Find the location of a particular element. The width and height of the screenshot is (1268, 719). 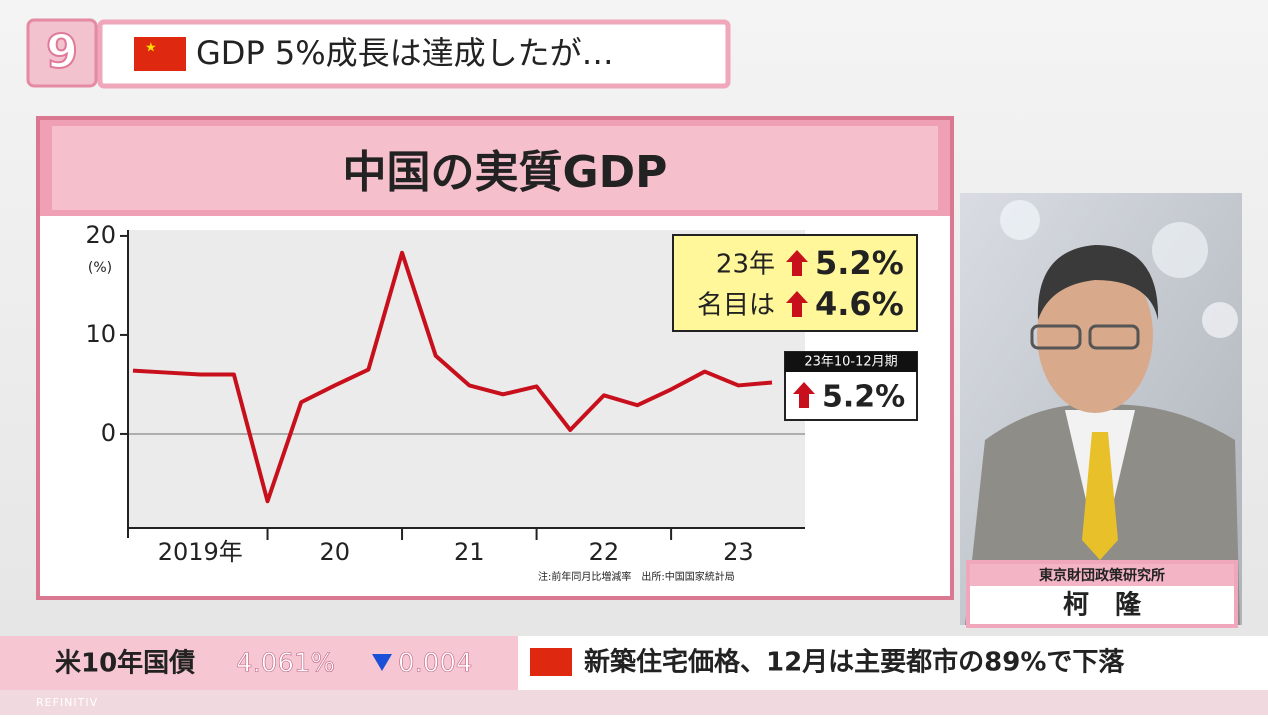

y-tick-label: 20 is located at coordinates (100, 235).